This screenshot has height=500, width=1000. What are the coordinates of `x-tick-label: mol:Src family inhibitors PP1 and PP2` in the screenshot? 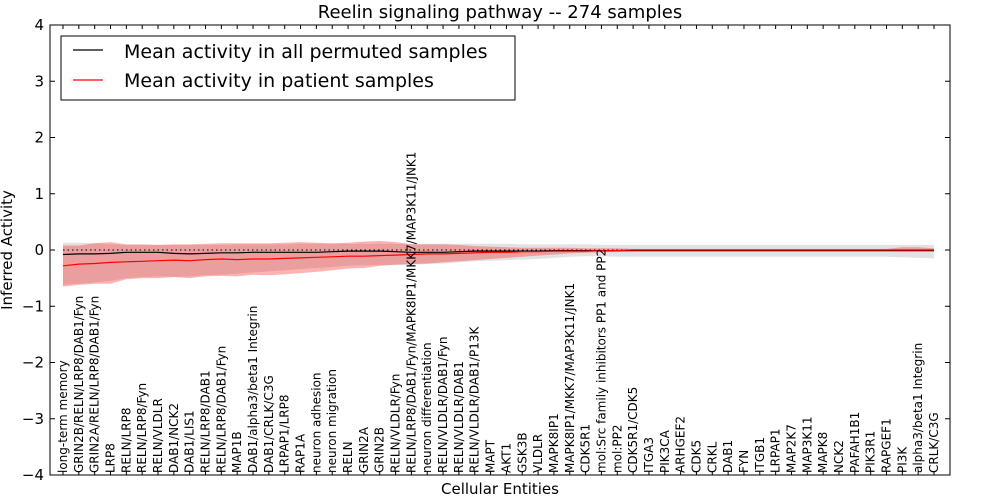 It's located at (601, 361).